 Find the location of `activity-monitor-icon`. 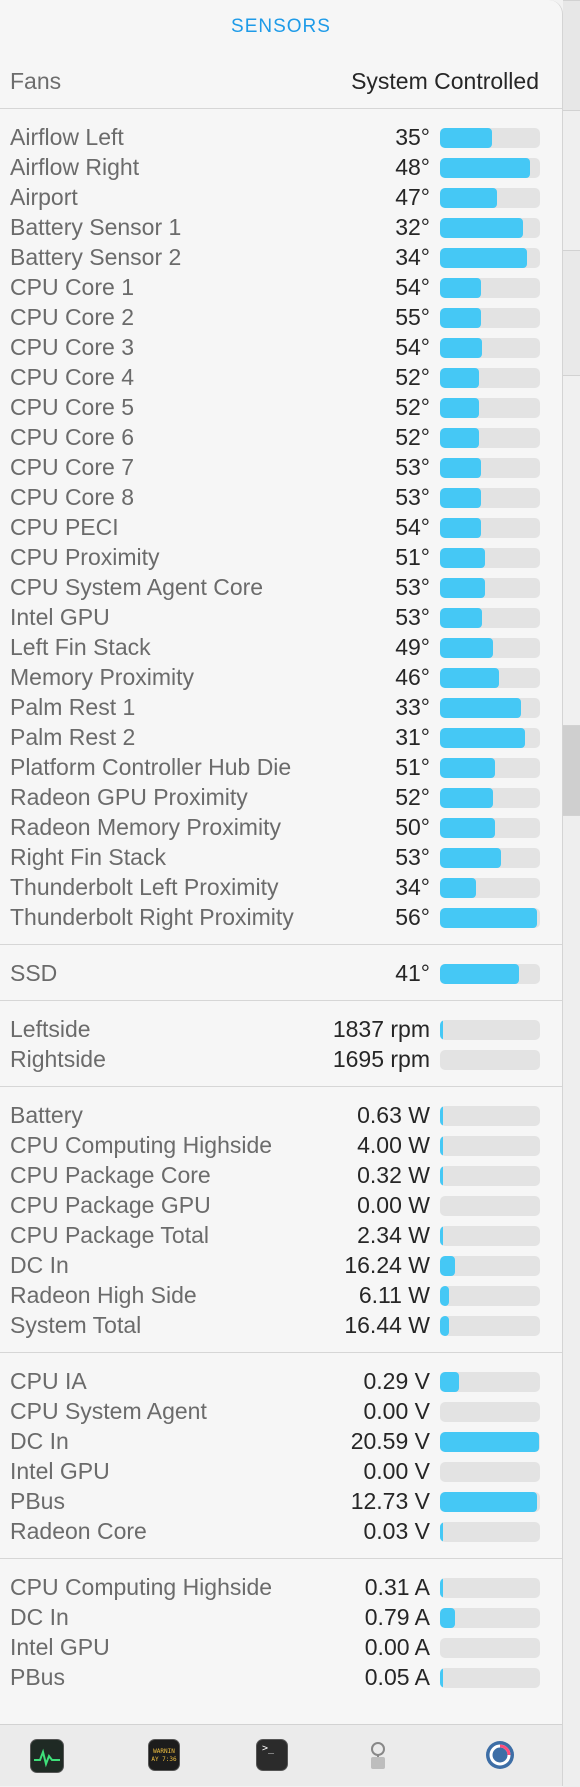

activity-monitor-icon is located at coordinates (47, 1756).